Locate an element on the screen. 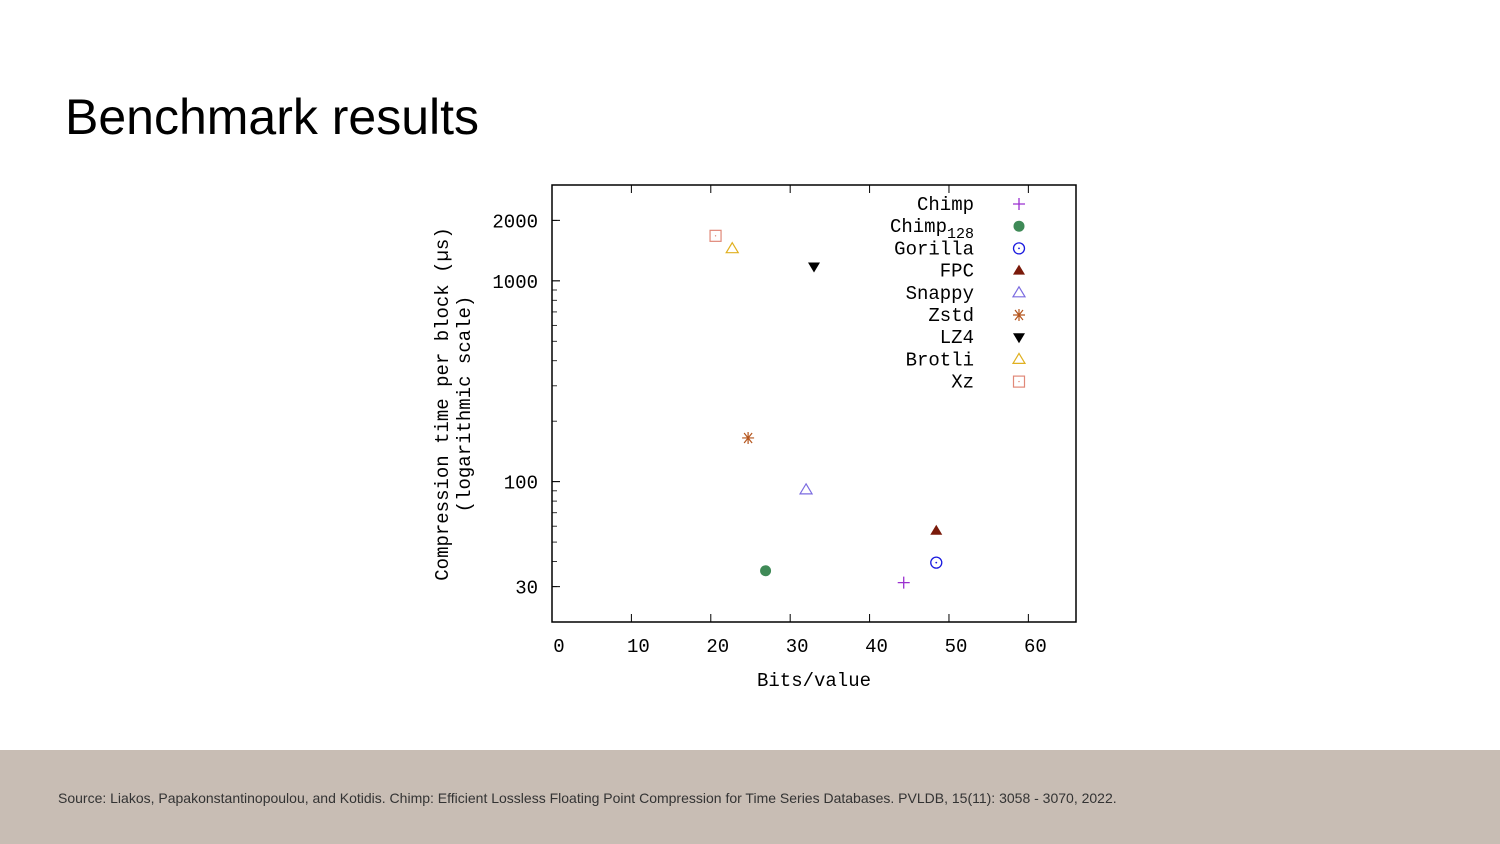 This screenshot has width=1500, height=844. data-point-gorilla-dot is located at coordinates (936, 562).